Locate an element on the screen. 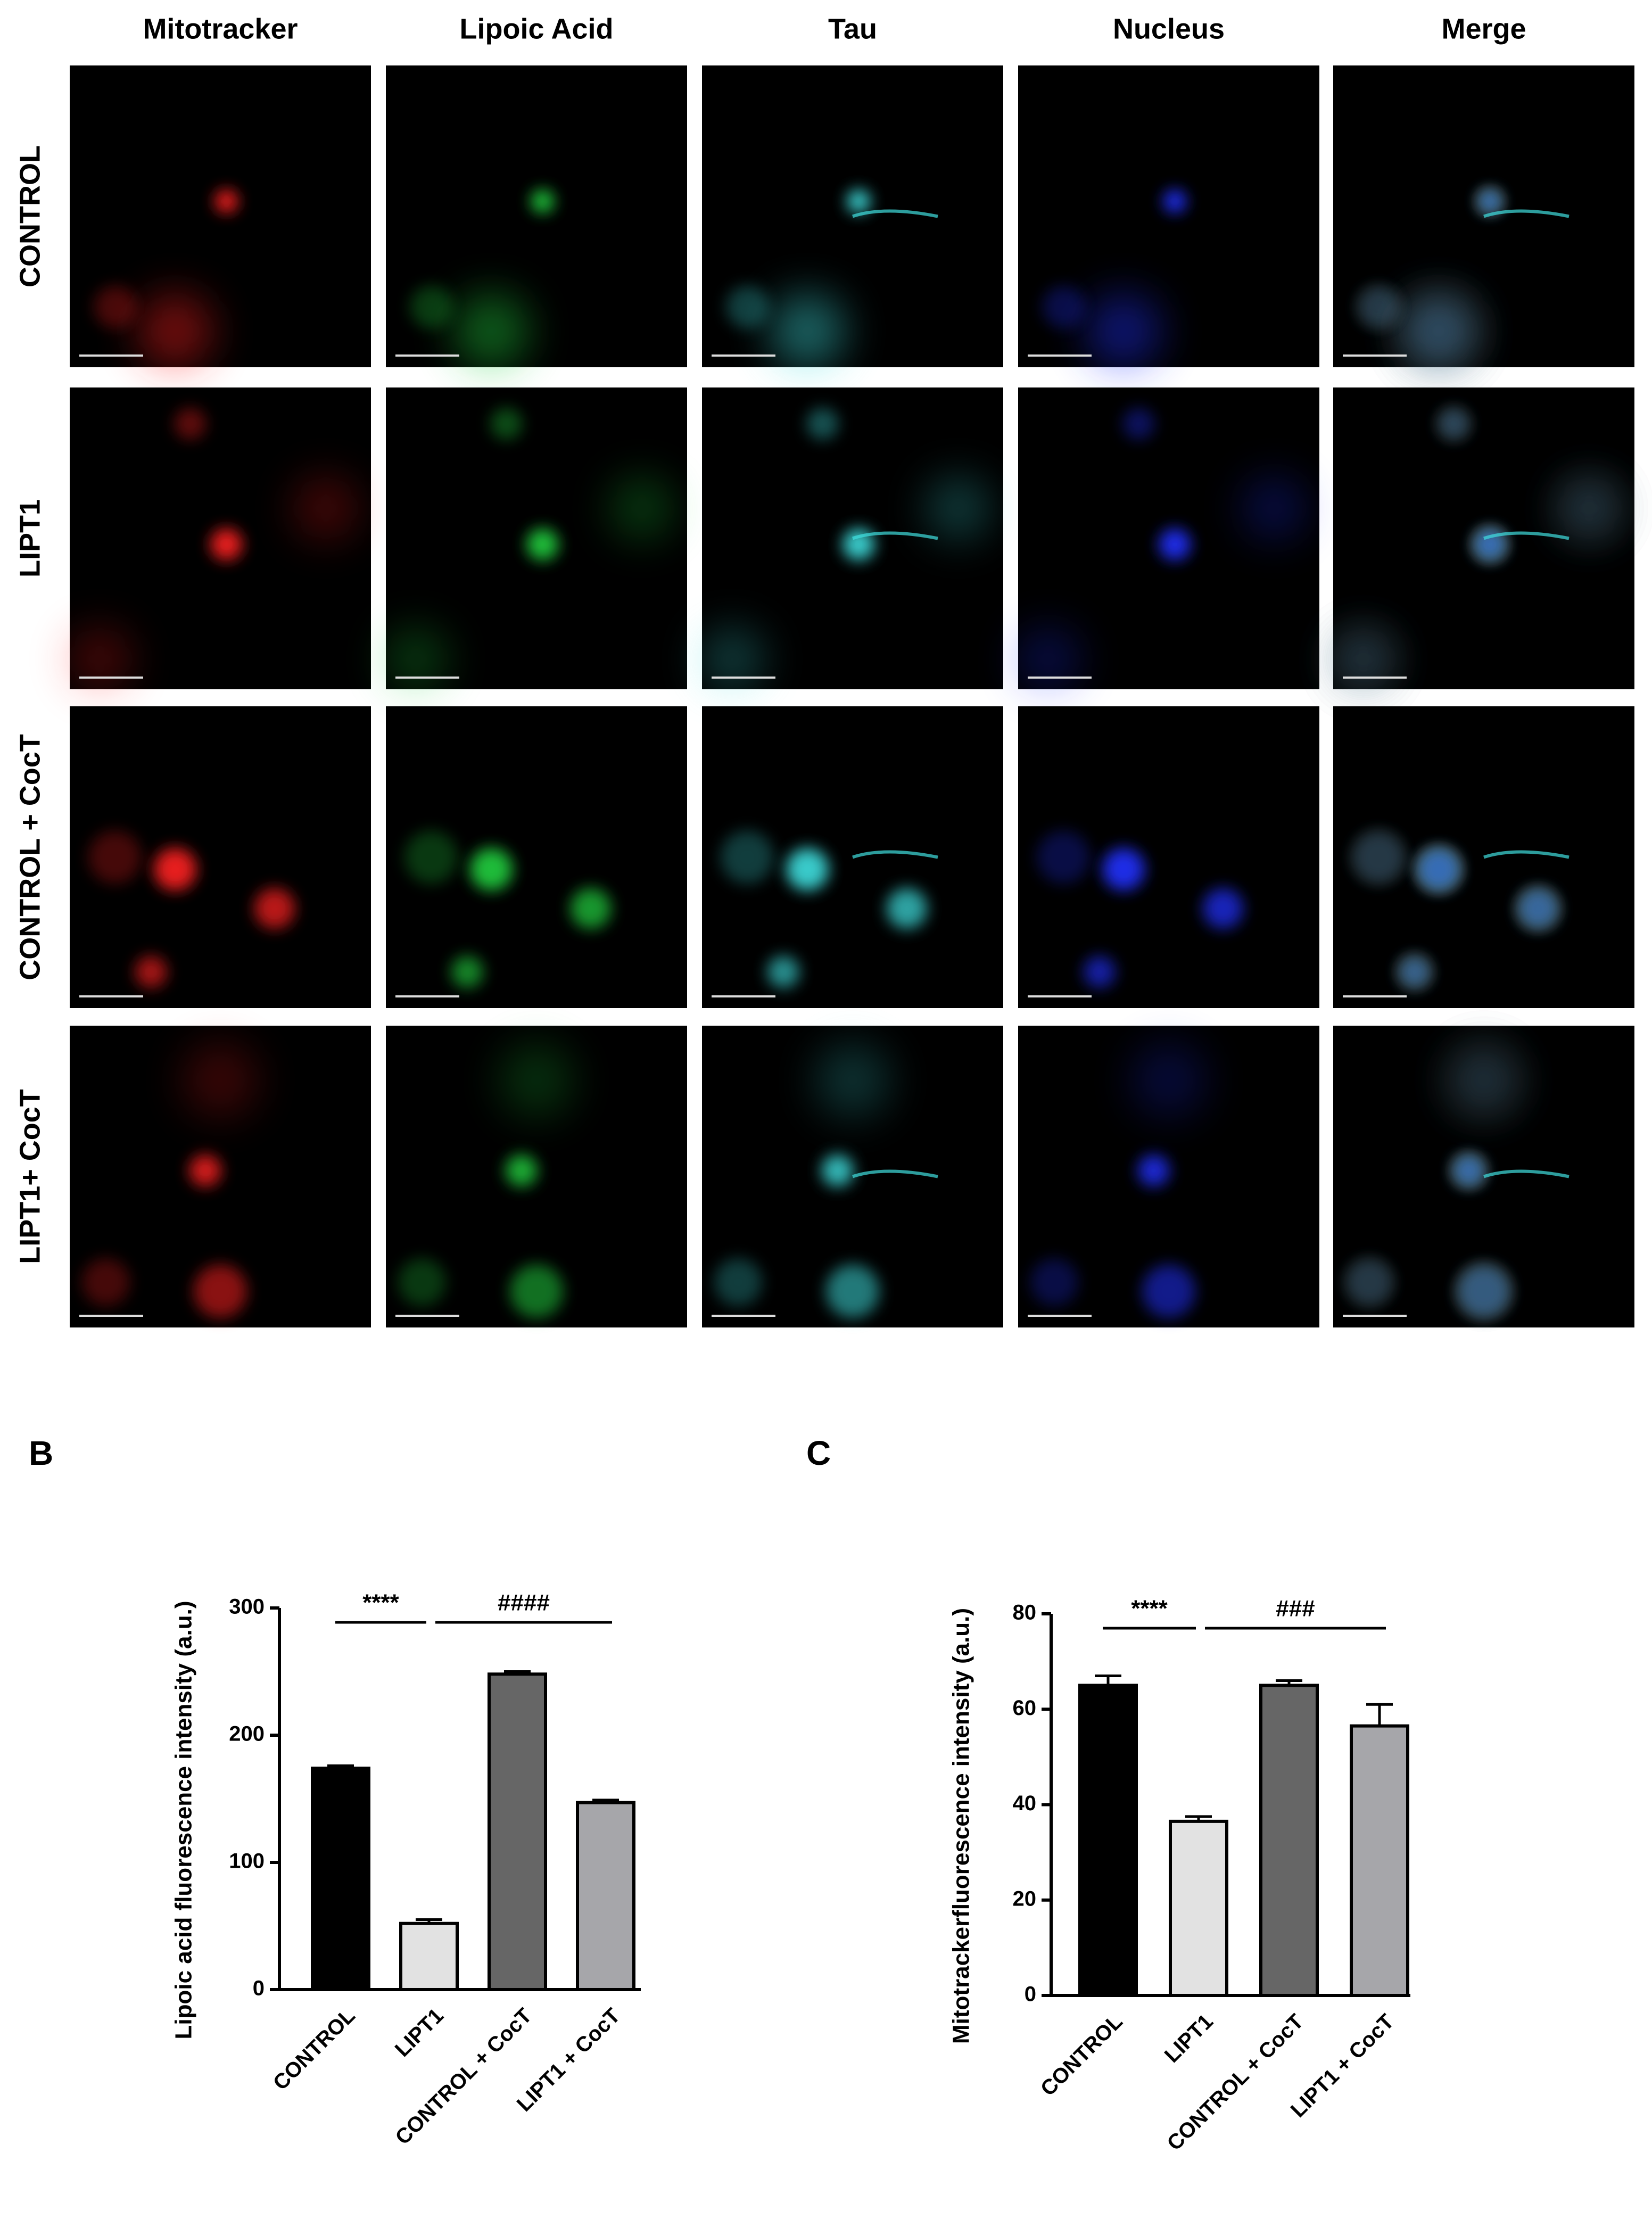 The image size is (1652, 2227). y-tick-label: 0 is located at coordinates (1030, 1995).